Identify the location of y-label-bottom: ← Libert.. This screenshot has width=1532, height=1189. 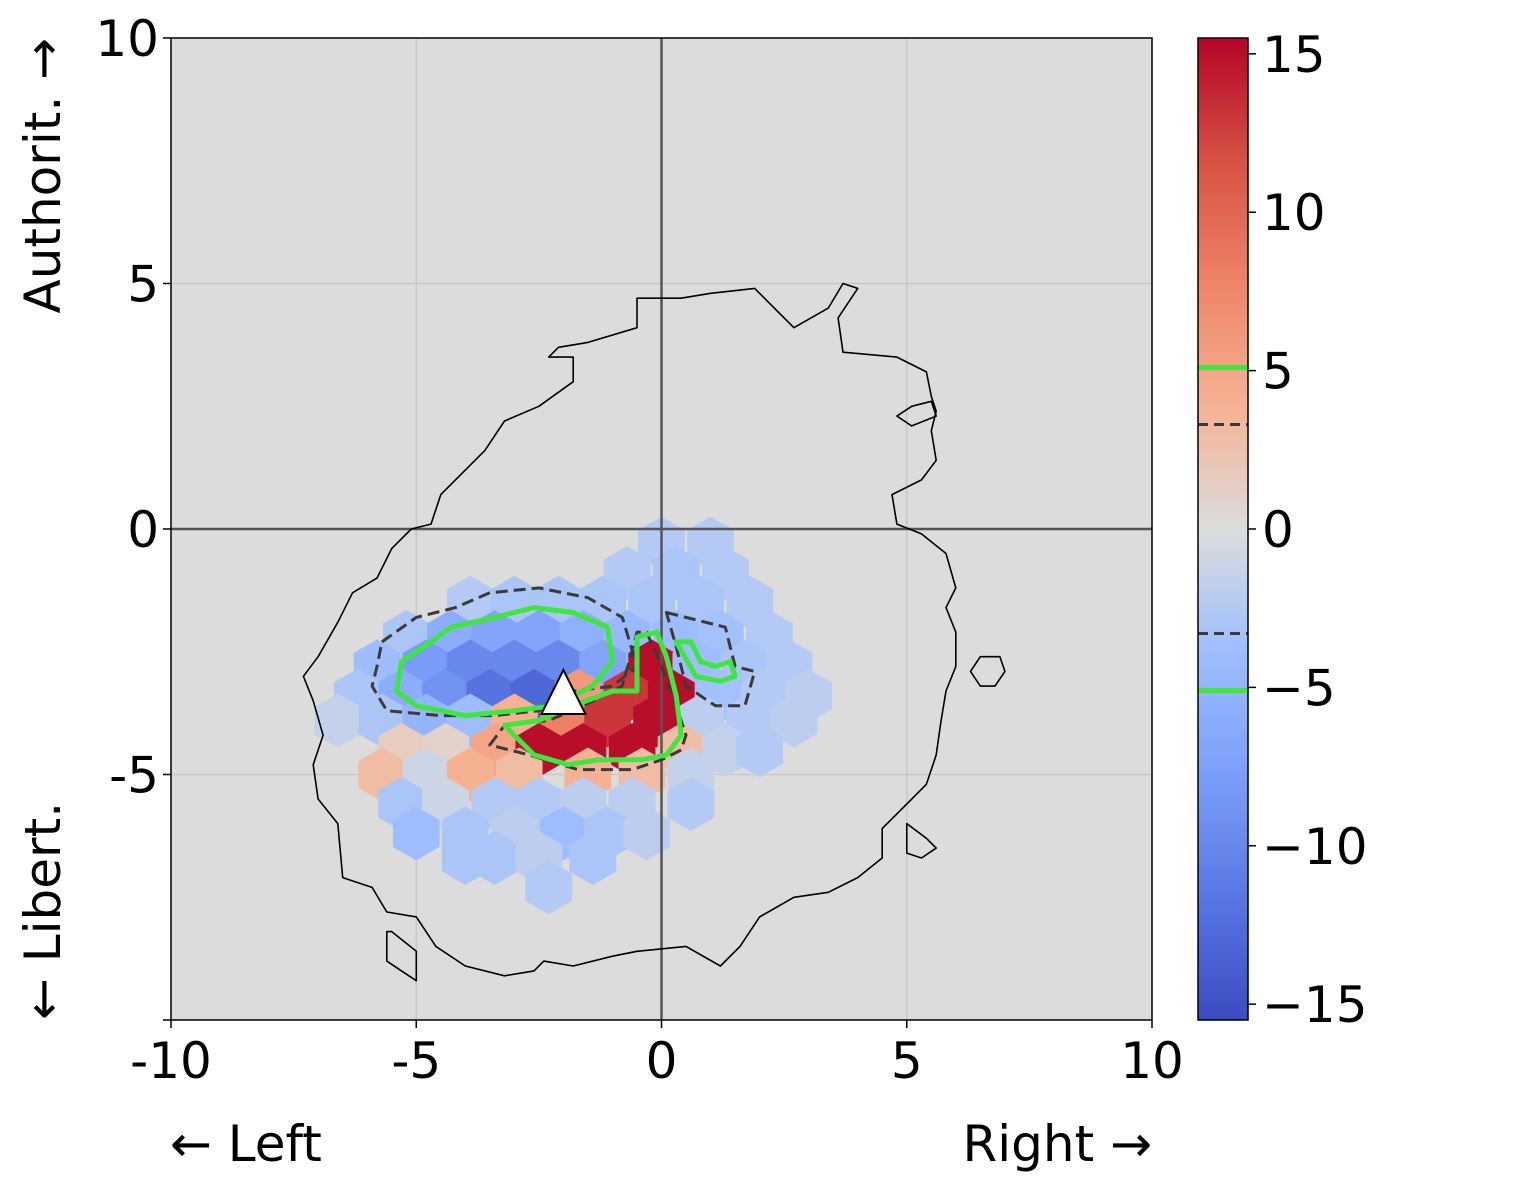
(43, 911).